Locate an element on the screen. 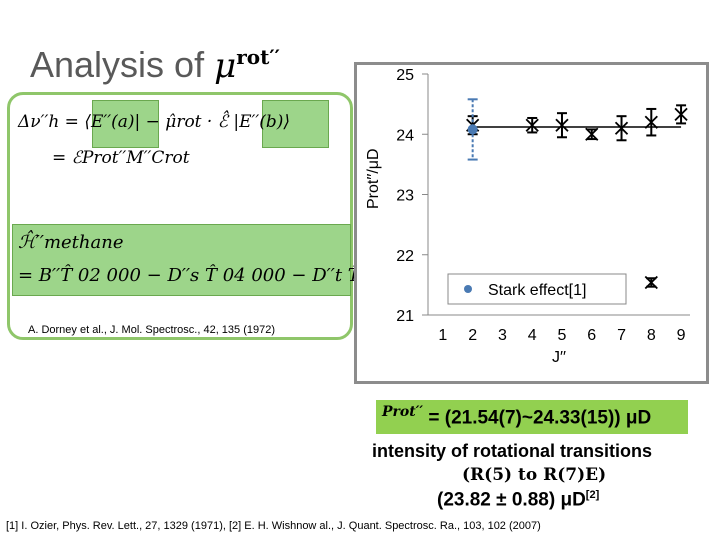 The width and height of the screenshot is (720, 540). result-range: Prot′′ = (21.54(7)~24.33(15)) μD is located at coordinates (516, 416).